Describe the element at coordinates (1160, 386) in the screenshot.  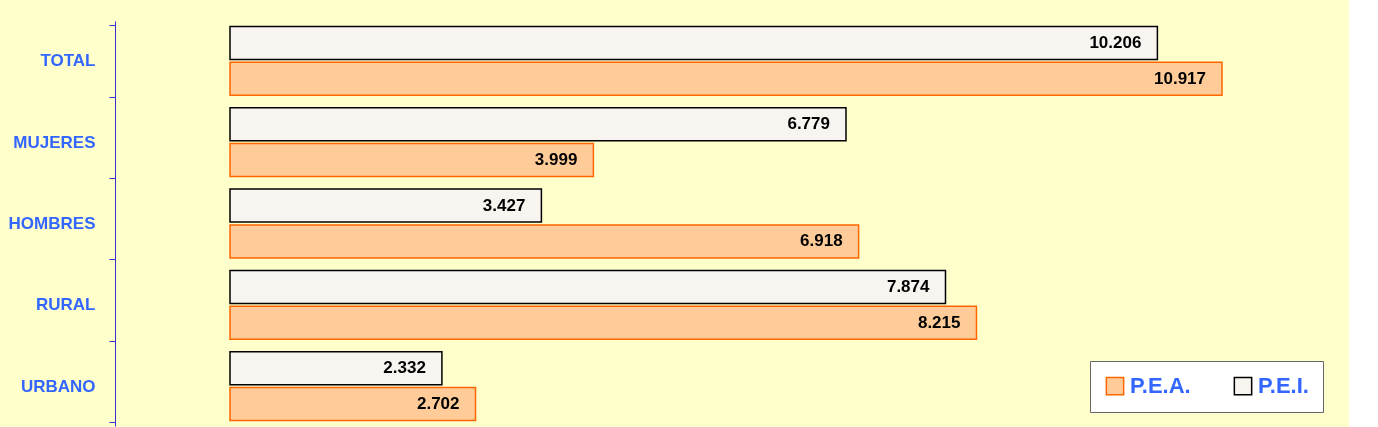
I see `legend-label: P.E.A.` at that location.